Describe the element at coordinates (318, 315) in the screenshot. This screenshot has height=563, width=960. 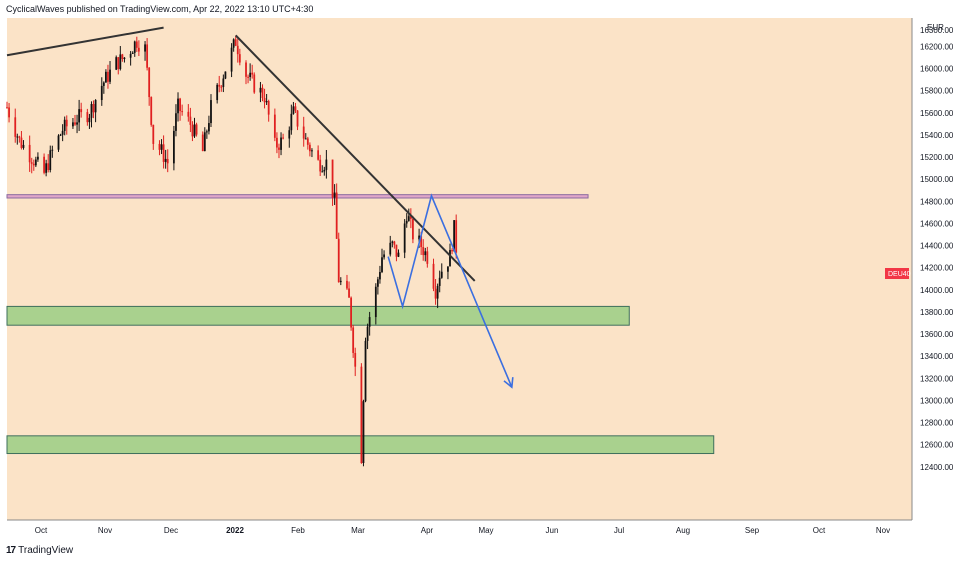
I see `zone-support-upper` at that location.